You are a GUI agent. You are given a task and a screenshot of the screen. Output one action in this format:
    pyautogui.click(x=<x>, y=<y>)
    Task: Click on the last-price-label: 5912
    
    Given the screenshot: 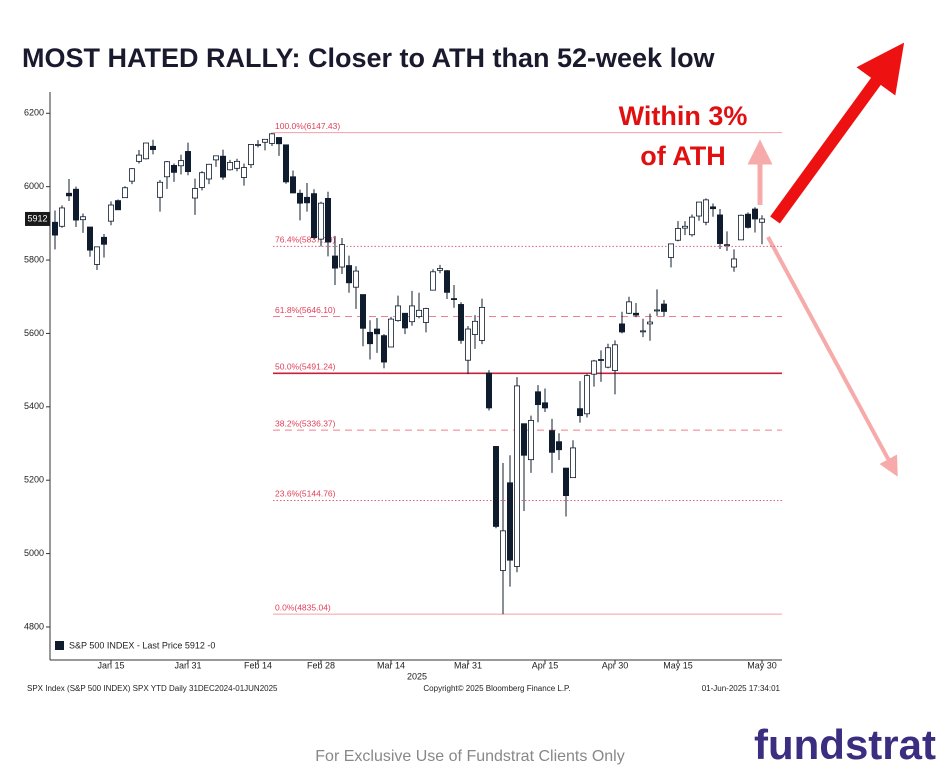 What is the action you would take?
    pyautogui.click(x=37, y=218)
    